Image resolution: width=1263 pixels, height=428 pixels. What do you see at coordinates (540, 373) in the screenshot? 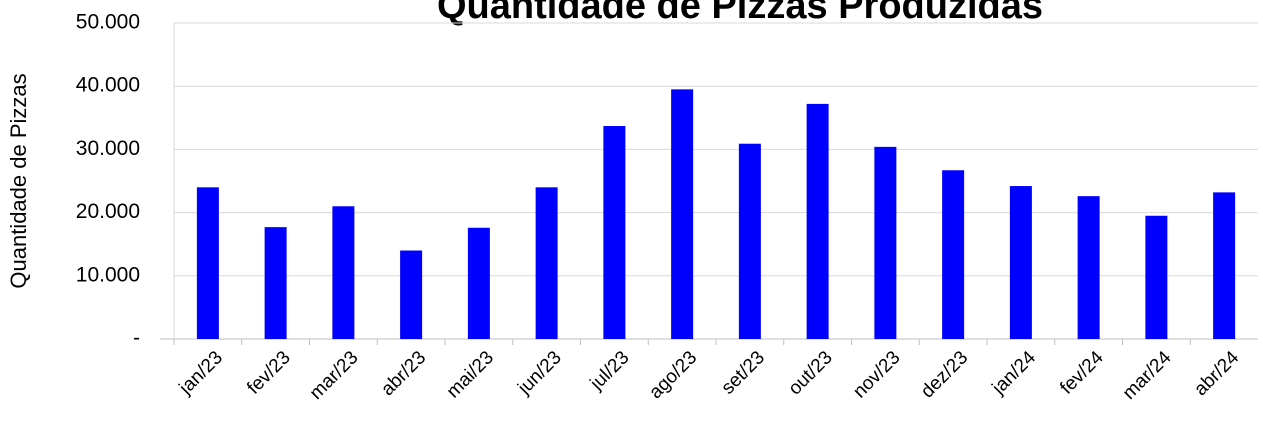
I see `x-tick-label: jun/23` at bounding box center [540, 373].